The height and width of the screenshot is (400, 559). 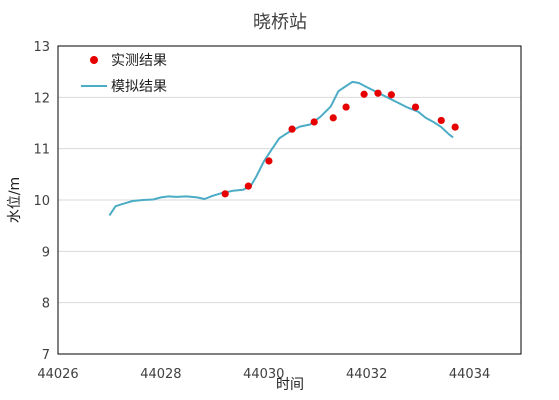 What do you see at coordinates (340, 143) in the screenshot?
I see `observed-series` at bounding box center [340, 143].